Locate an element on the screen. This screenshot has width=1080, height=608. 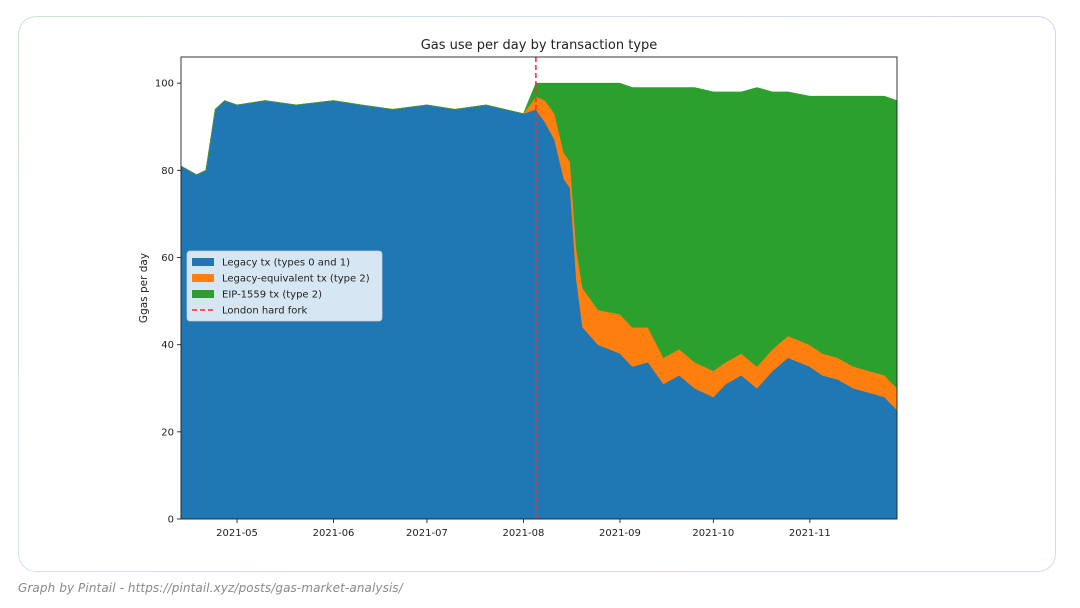
y-tick-label-3: 40 is located at coordinates (167, 345).